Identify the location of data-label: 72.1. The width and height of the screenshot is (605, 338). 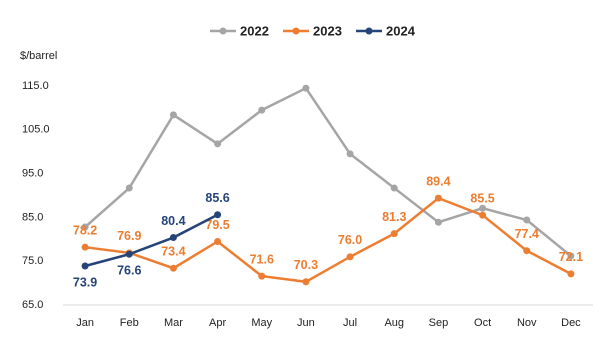
(571, 257).